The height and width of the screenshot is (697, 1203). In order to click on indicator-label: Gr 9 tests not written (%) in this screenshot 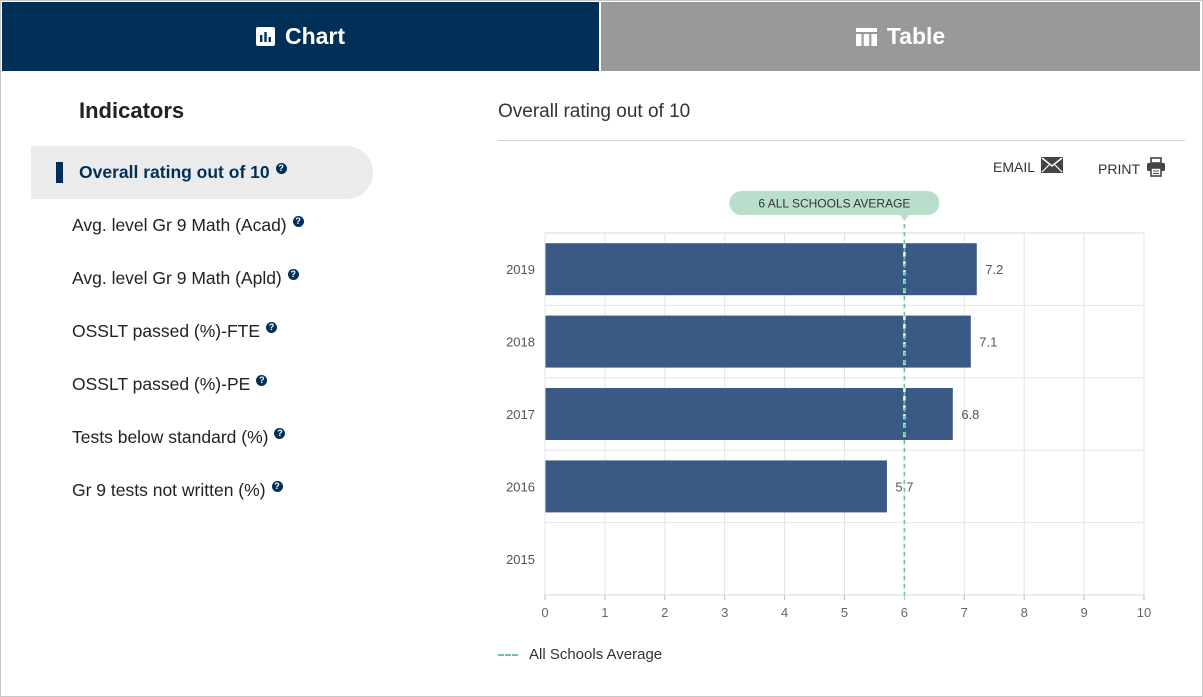, I will do `click(169, 490)`.